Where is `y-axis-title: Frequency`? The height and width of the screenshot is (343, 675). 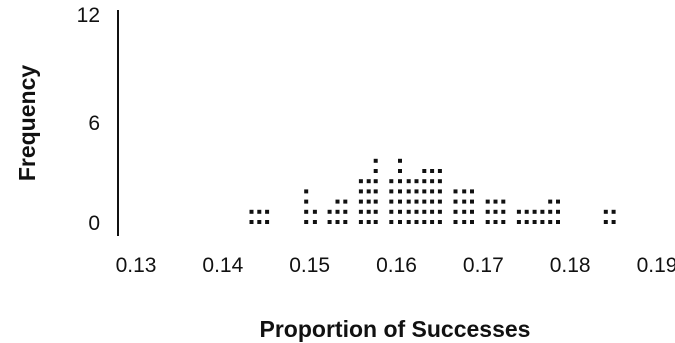 y-axis-title: Frequency is located at coordinates (27, 123).